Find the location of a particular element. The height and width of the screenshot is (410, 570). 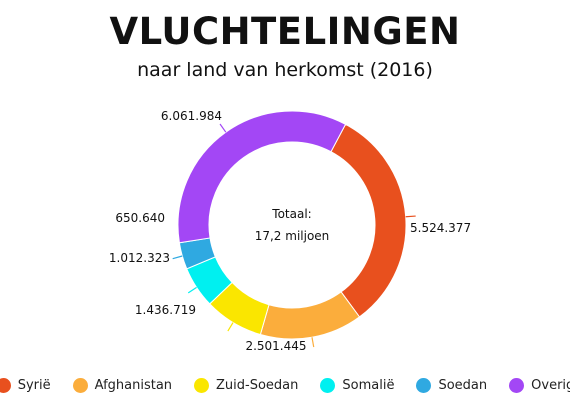

slice-overig is located at coordinates (262, 177).